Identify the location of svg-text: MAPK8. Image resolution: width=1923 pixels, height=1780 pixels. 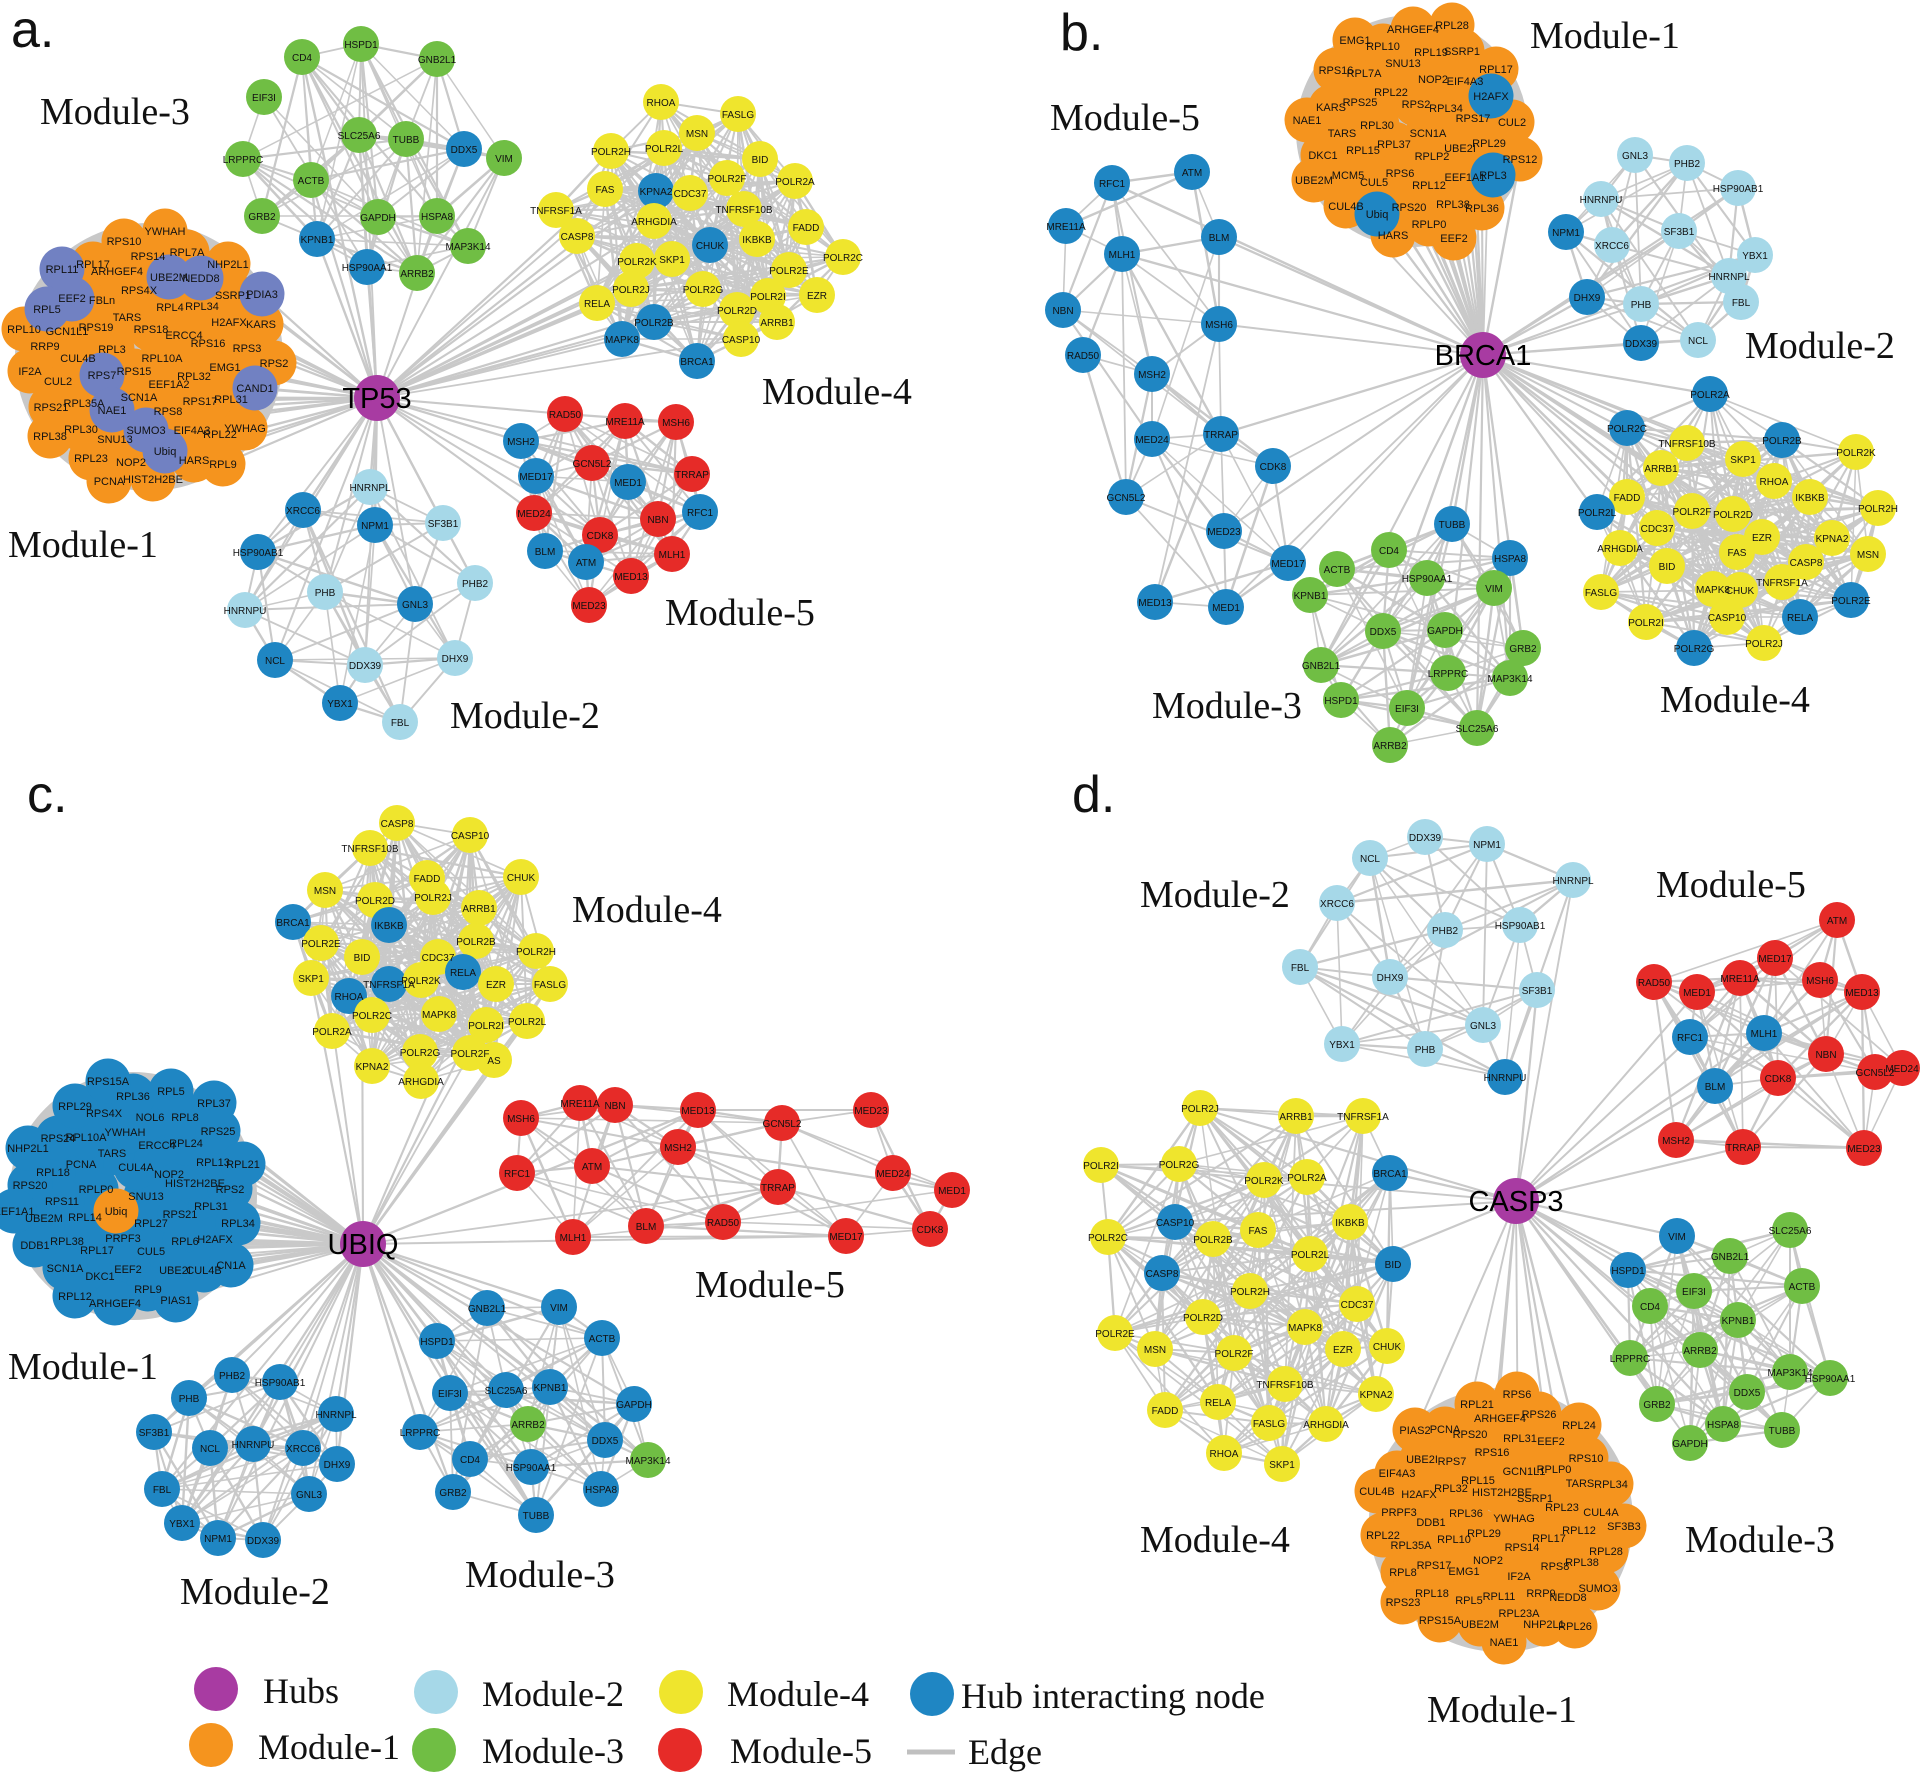
(622, 340).